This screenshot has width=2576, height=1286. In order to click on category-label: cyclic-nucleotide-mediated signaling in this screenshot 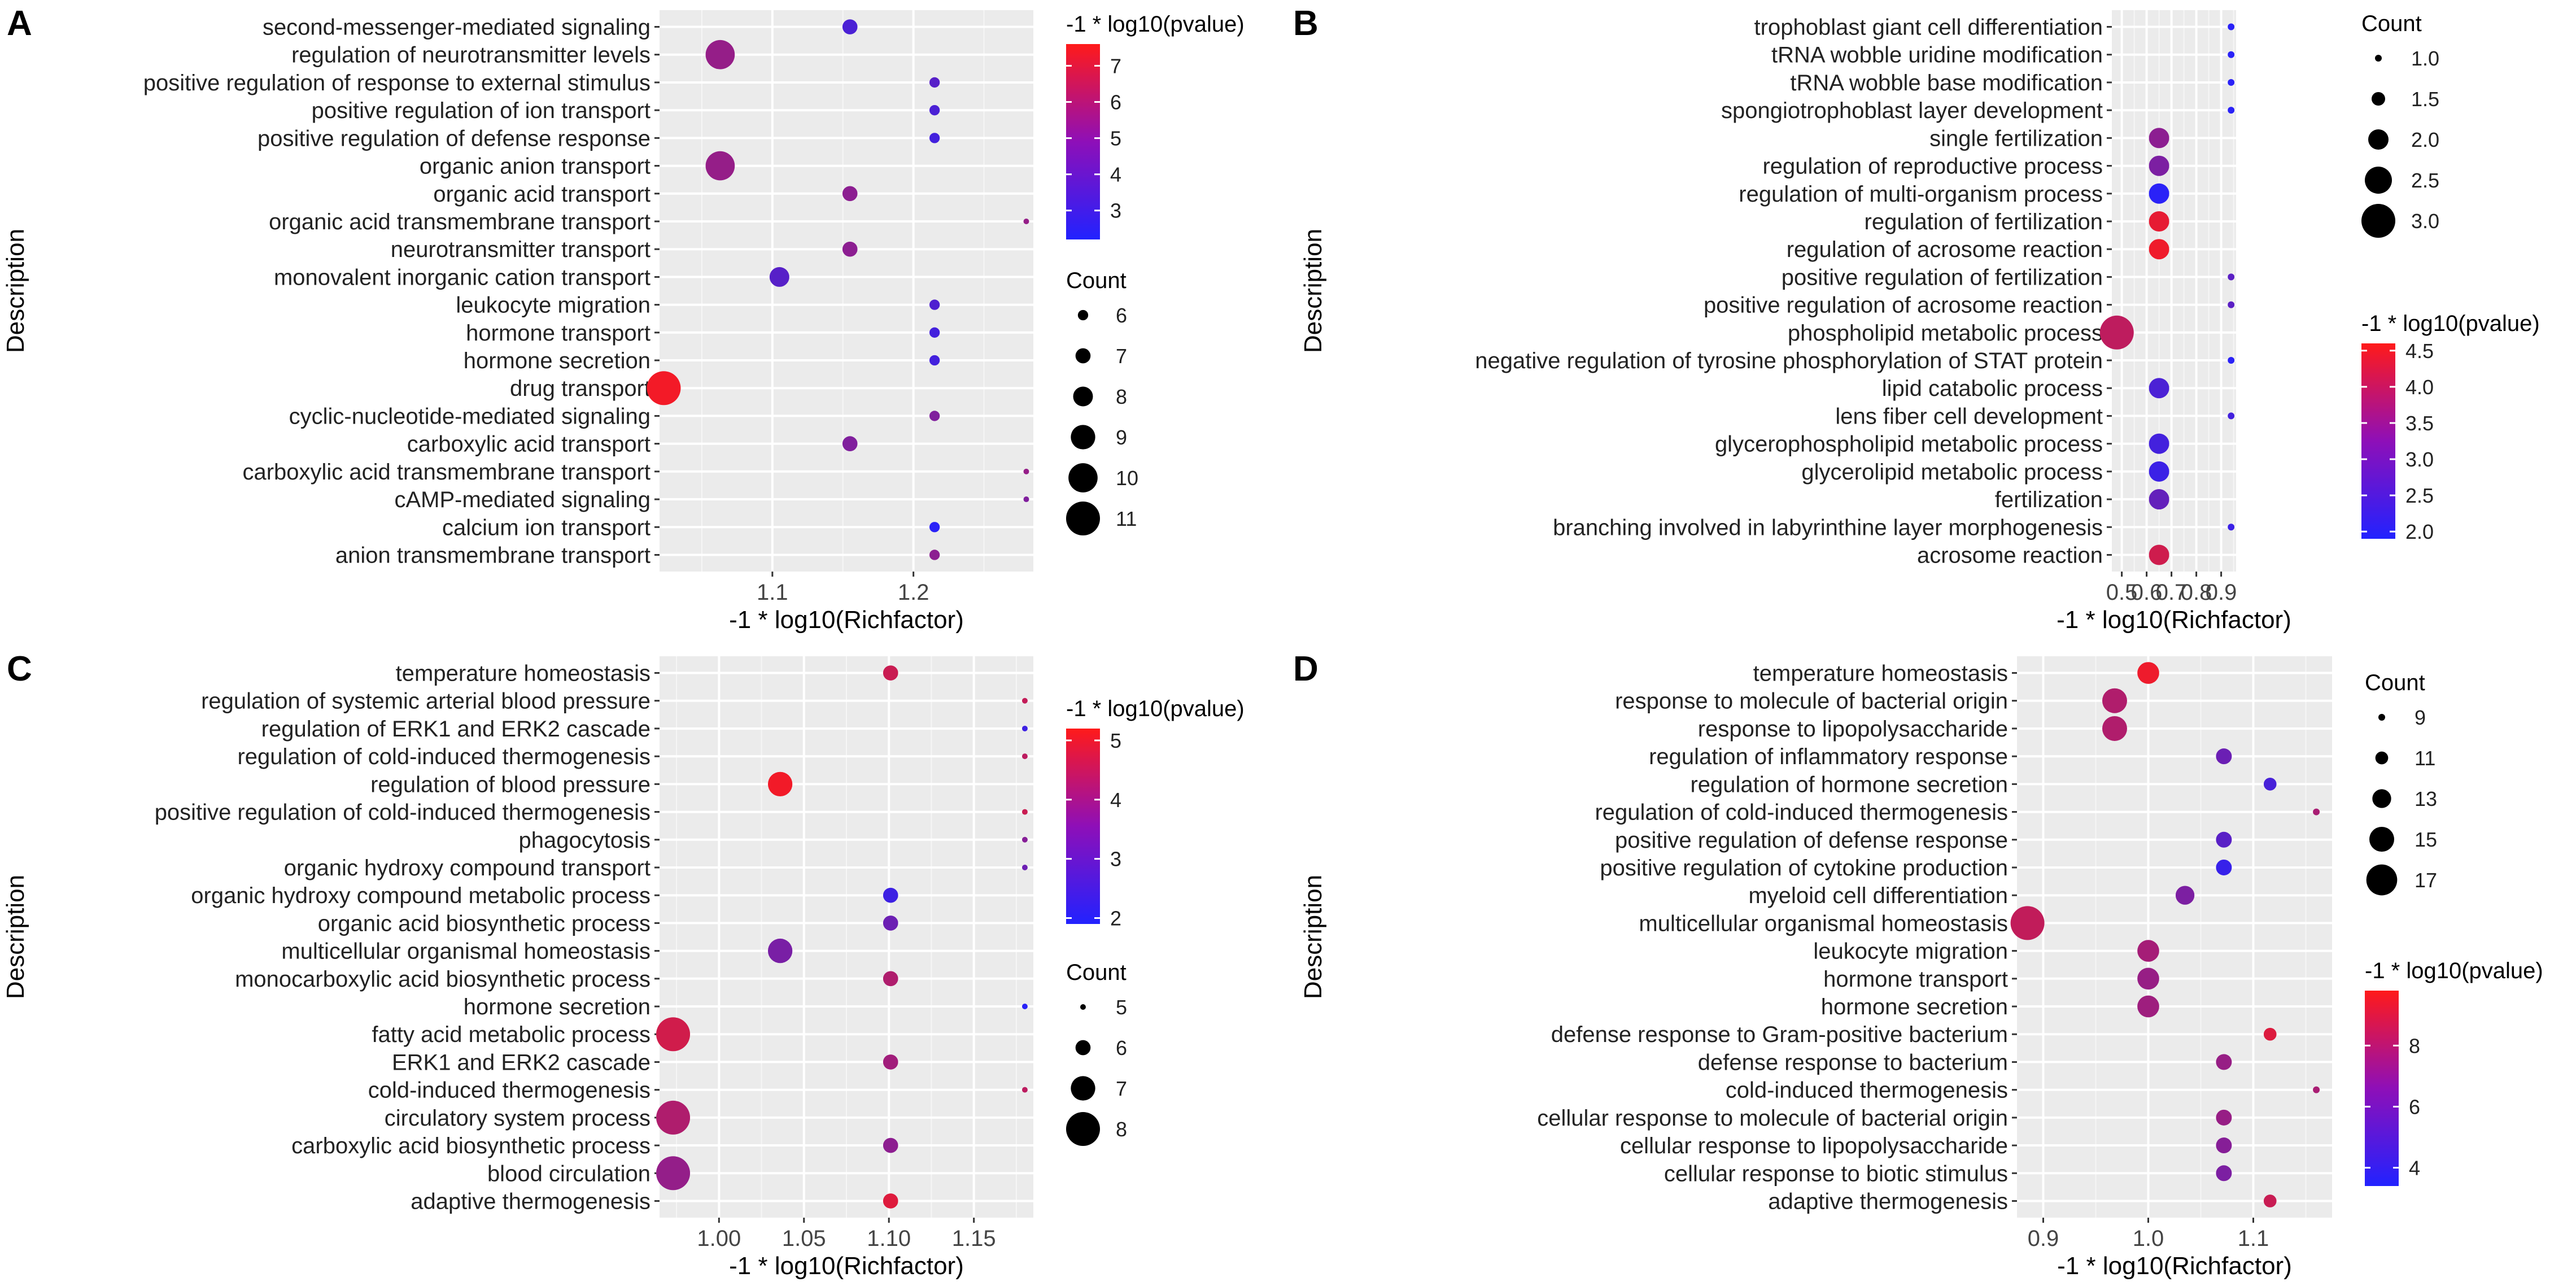, I will do `click(470, 416)`.